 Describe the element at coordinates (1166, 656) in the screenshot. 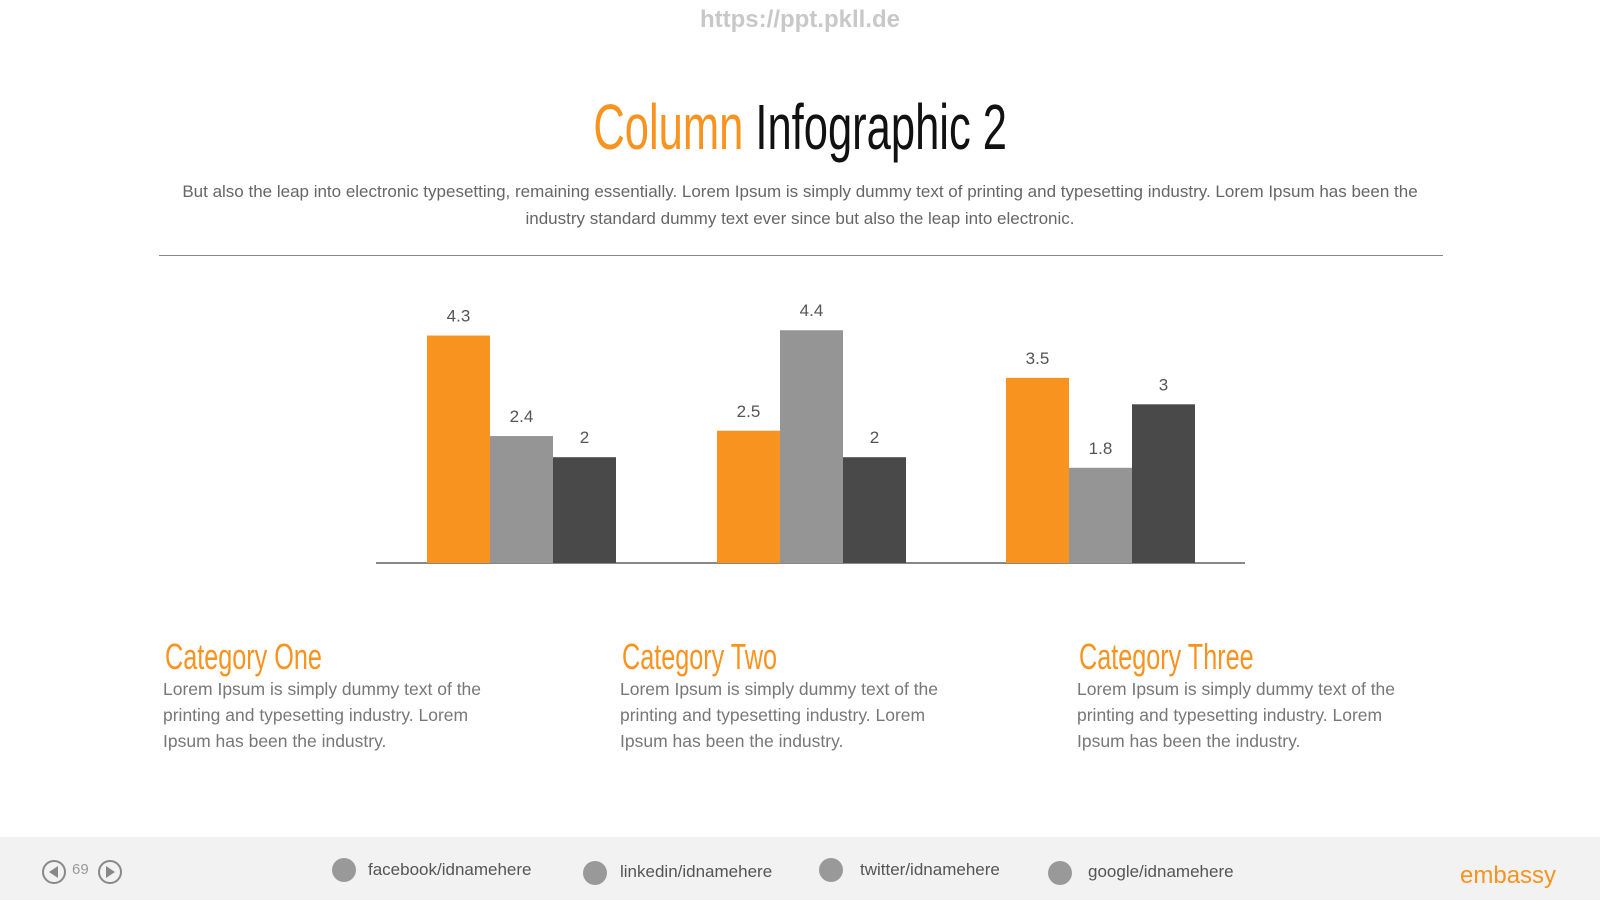

I see `category-heading: Category Three` at that location.